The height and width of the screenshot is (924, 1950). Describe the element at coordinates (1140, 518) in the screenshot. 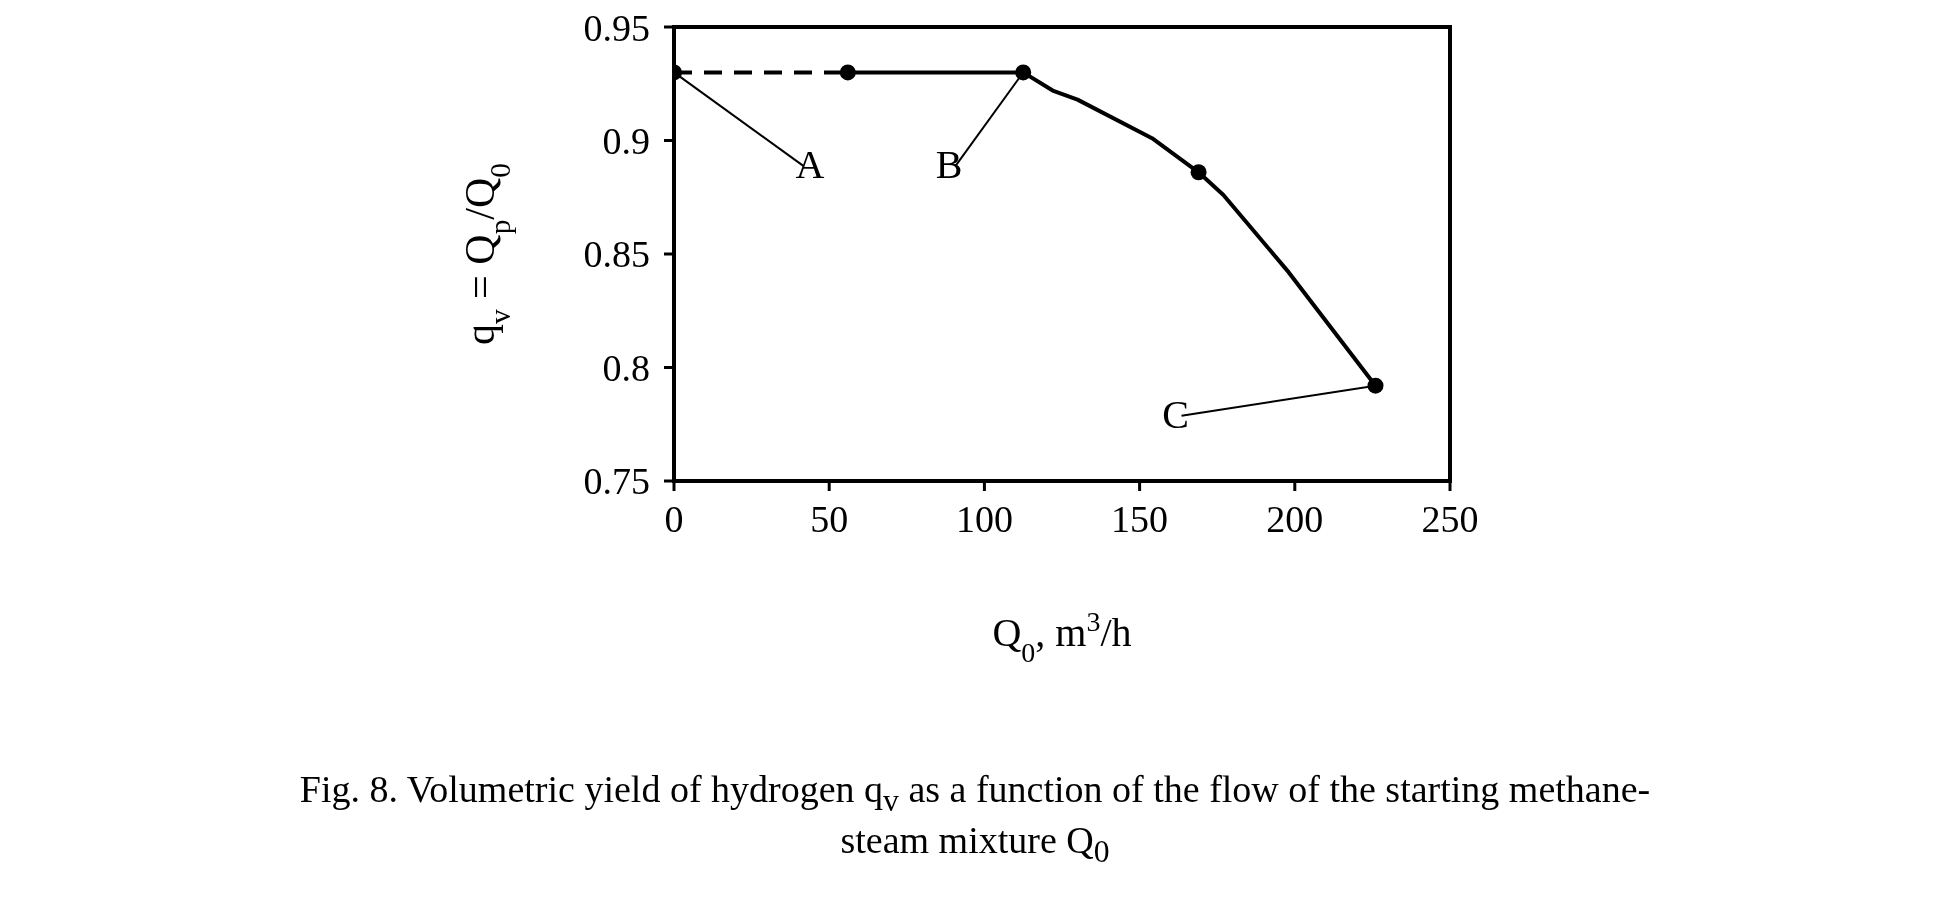

I see `x-tick-label: 150` at that location.